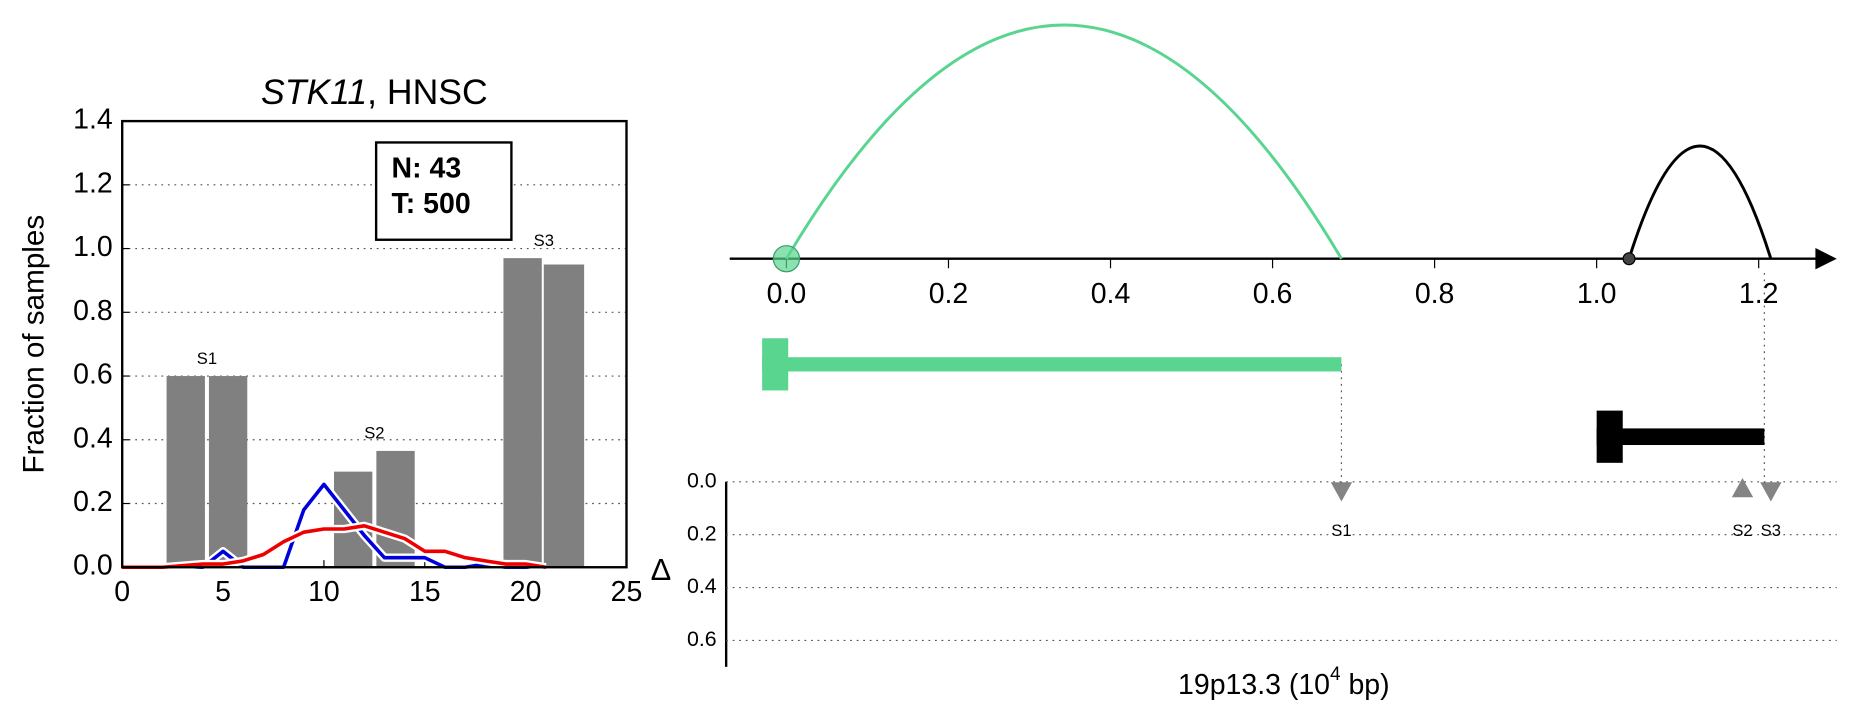 Image resolution: width=1851 pixels, height=718 pixels. What do you see at coordinates (93, 311) in the screenshot?
I see `y-tick-label: 0.8` at bounding box center [93, 311].